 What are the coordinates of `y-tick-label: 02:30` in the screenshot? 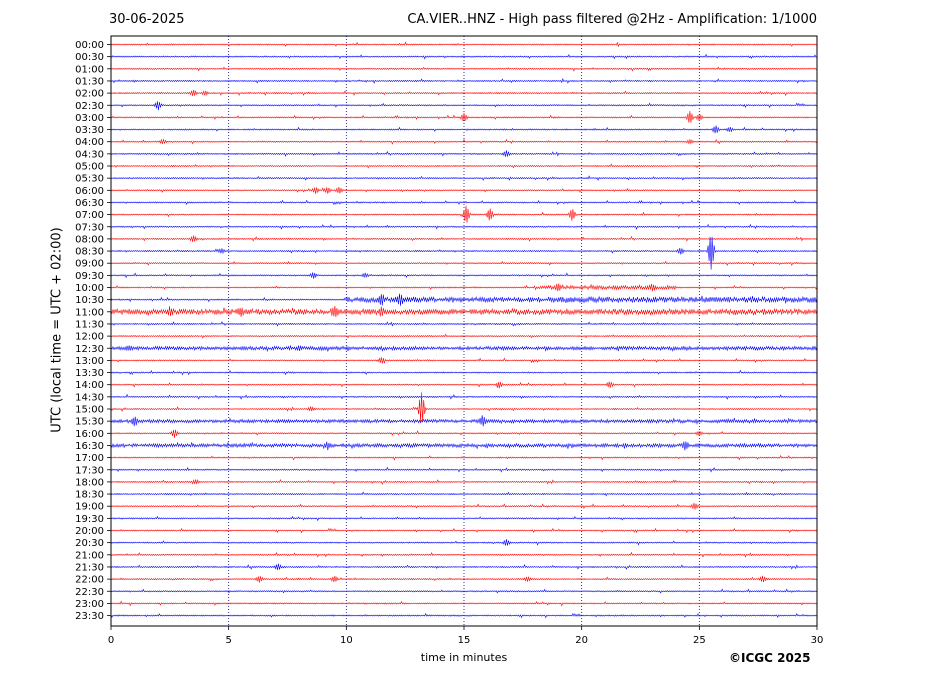 It's located at (89, 106).